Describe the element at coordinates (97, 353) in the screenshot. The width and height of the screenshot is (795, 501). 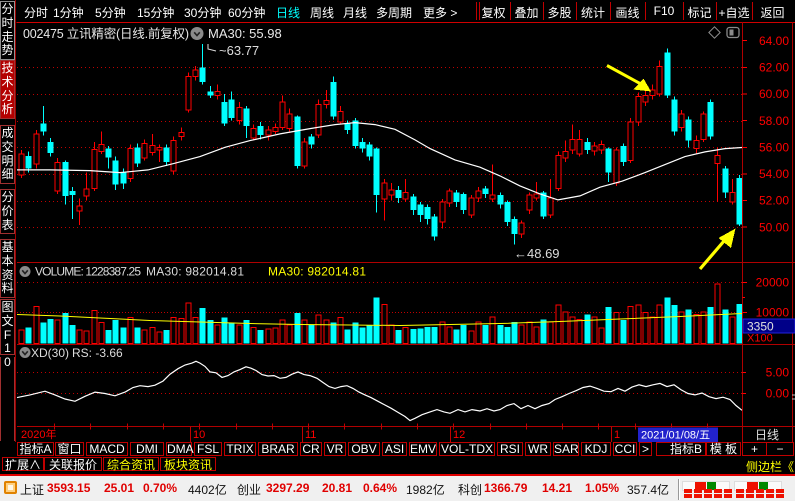
I see `svg-text: RS: -3.66` at that location.